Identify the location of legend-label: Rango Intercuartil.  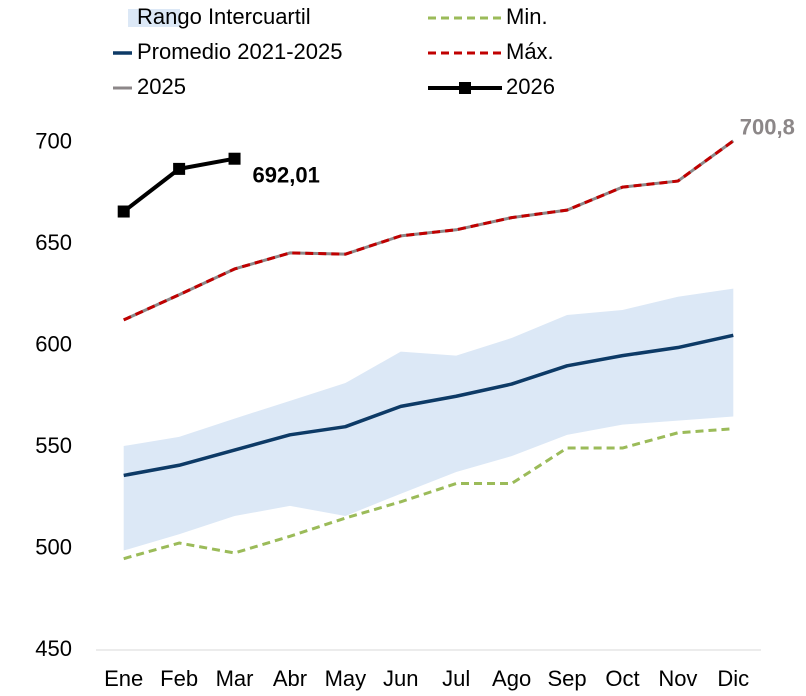
(224, 16).